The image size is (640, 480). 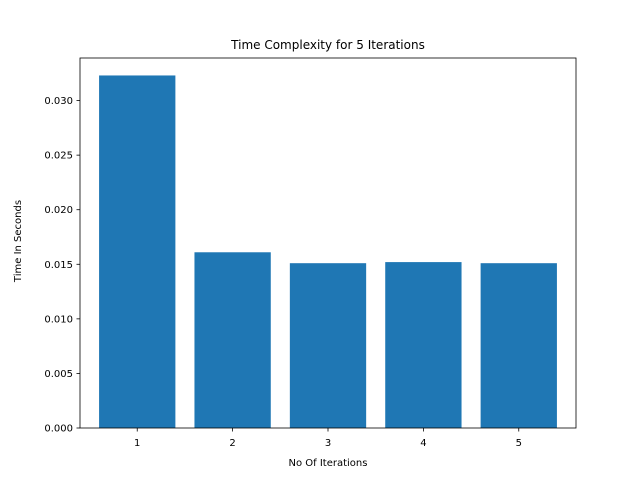 What do you see at coordinates (58, 319) in the screenshot?
I see `y-tick-label: 0.010` at bounding box center [58, 319].